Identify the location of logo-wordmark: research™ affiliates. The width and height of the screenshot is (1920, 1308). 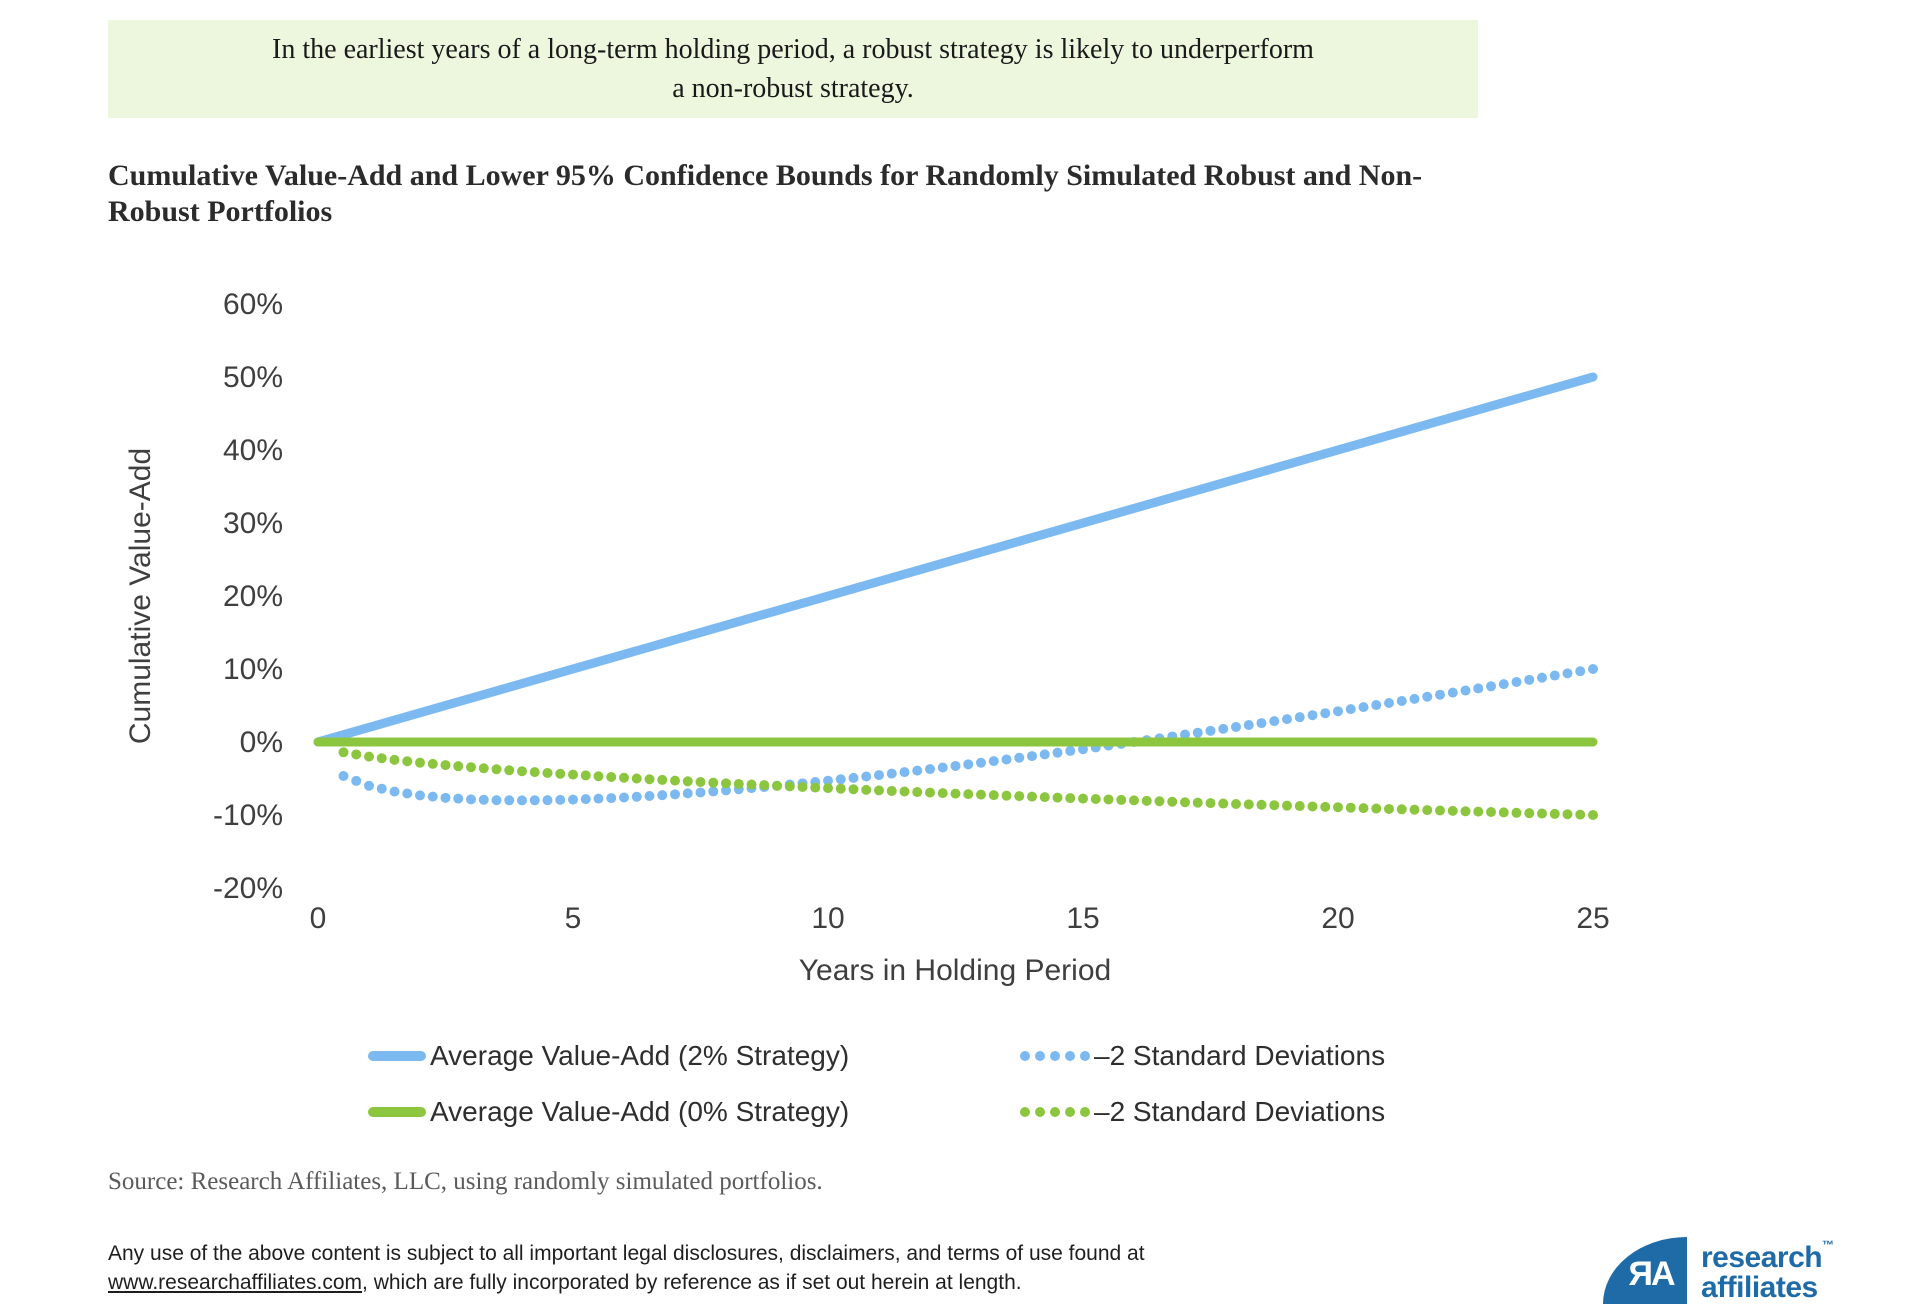
(1767, 1271).